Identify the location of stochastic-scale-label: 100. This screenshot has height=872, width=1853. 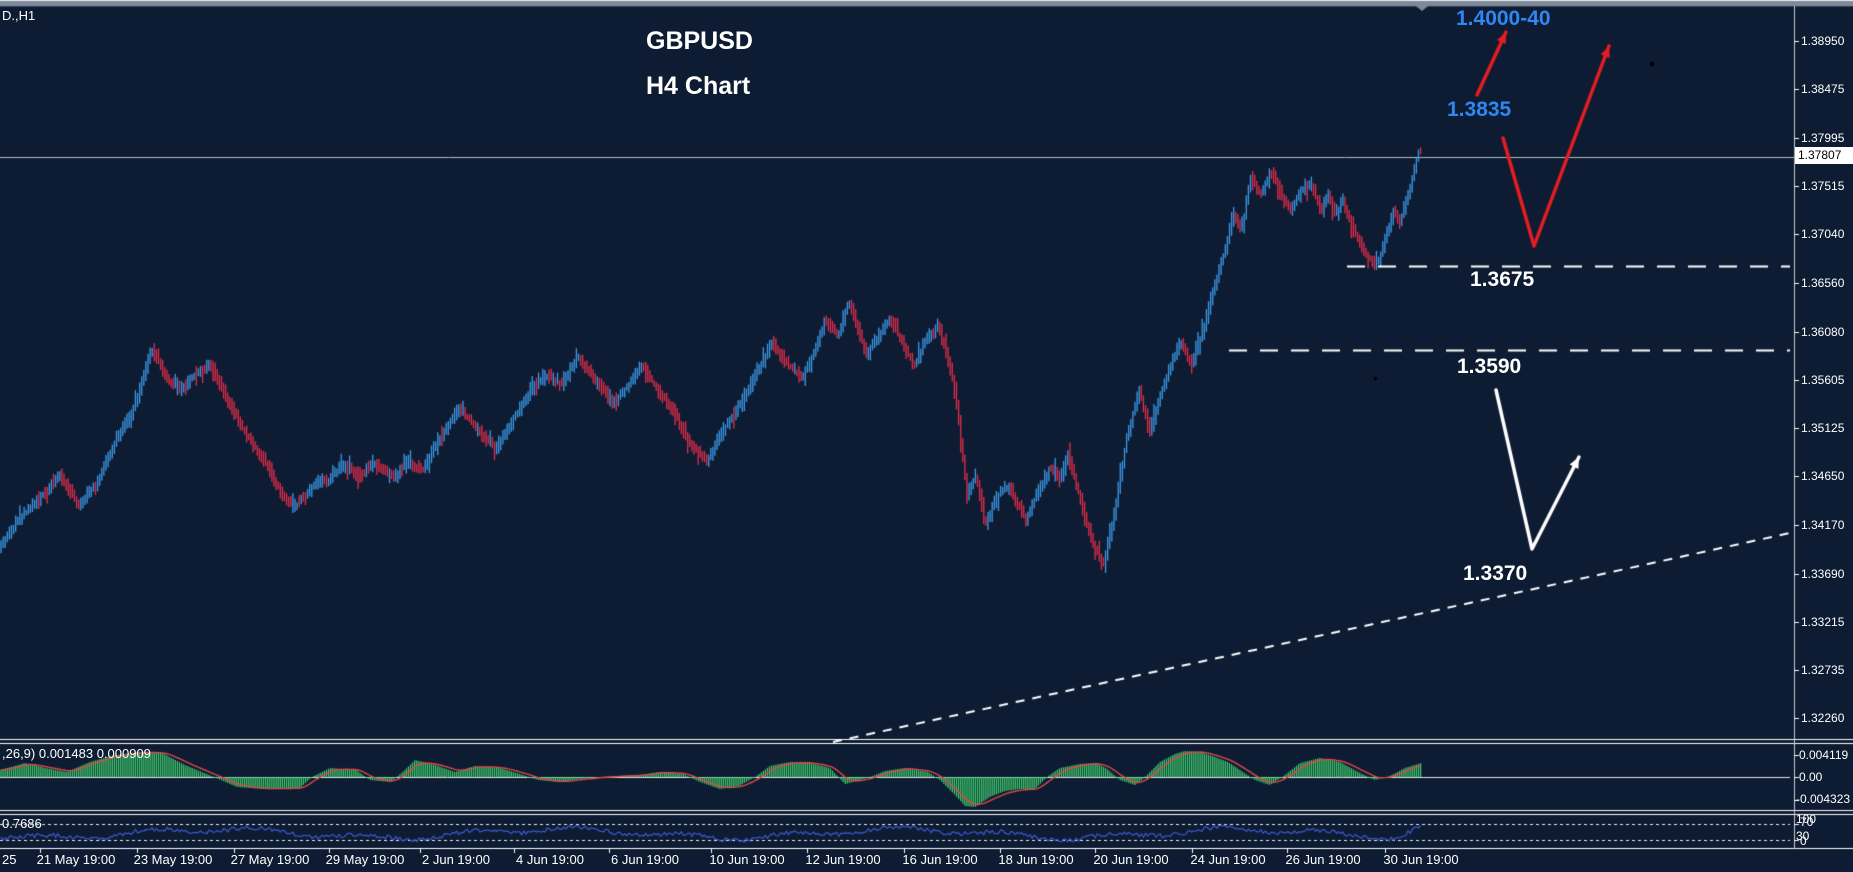
(1806, 819).